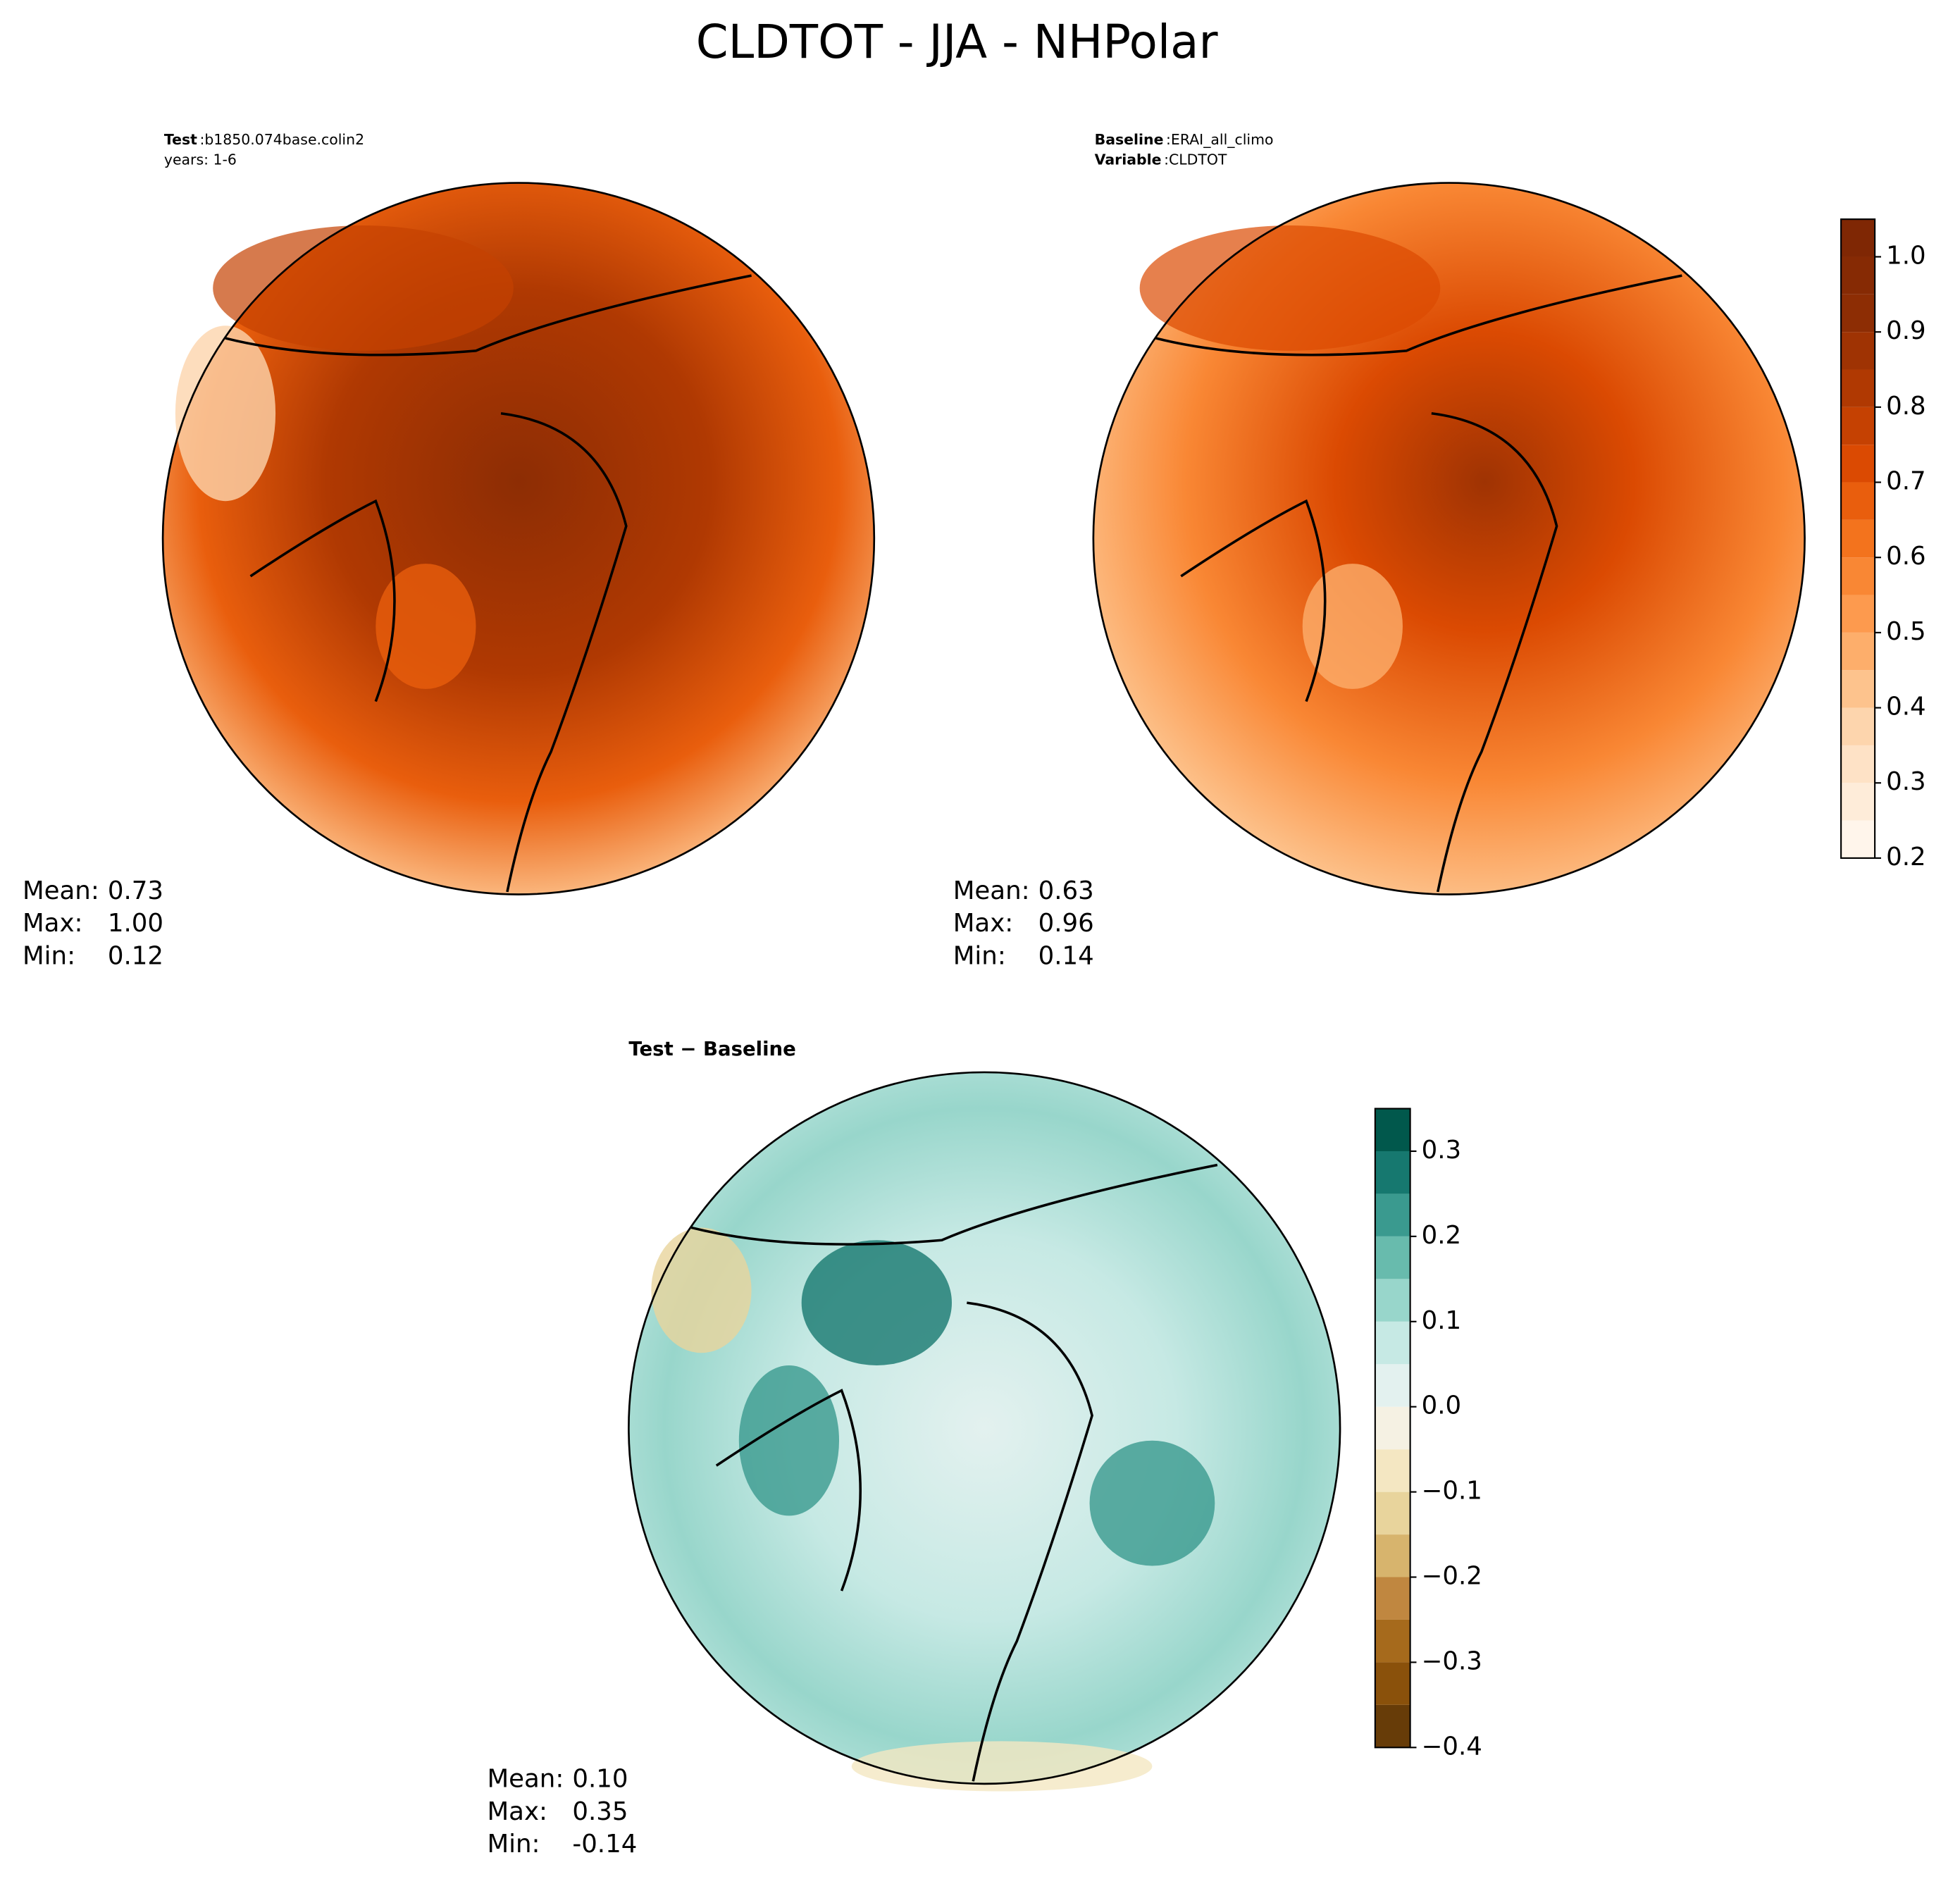 The width and height of the screenshot is (1960, 1879). I want to click on panel-header: years: 1-6, so click(200, 159).